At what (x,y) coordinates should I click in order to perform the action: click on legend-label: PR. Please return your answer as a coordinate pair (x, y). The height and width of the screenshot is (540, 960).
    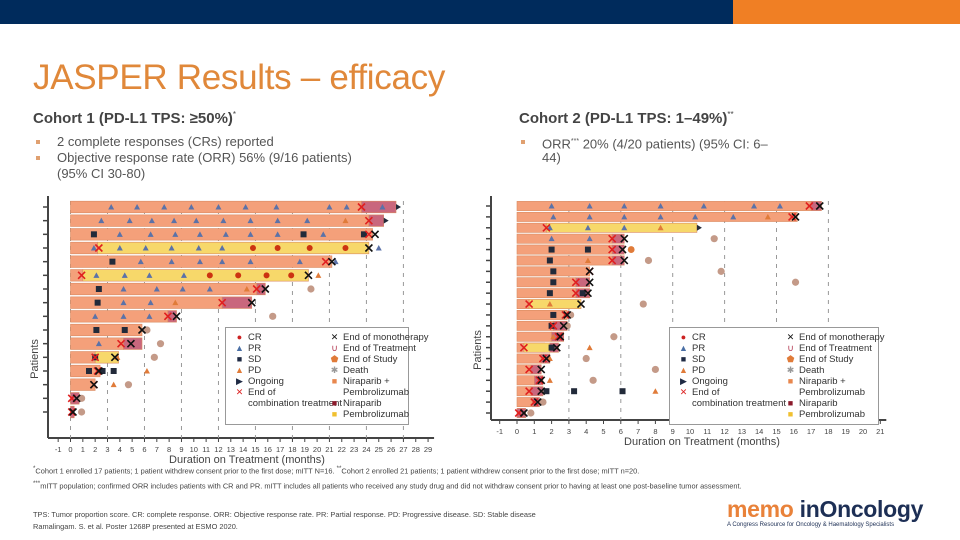
    Looking at the image, I should click on (699, 348).